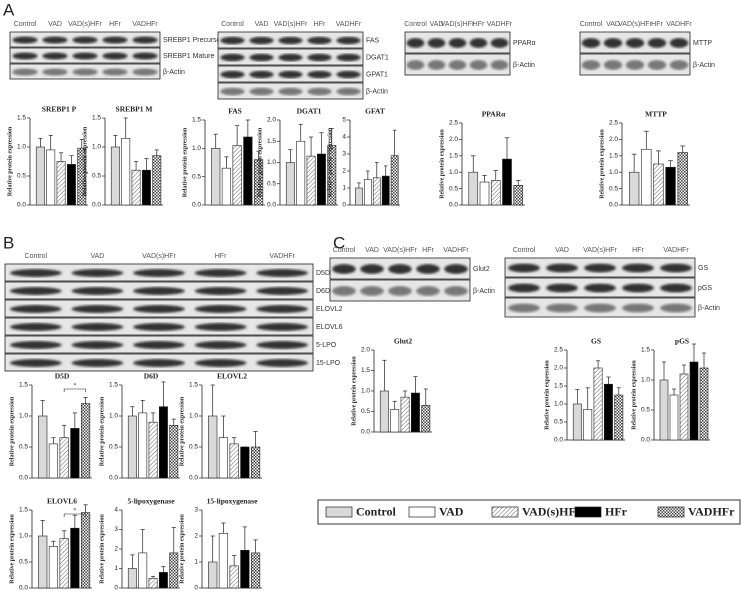 This screenshot has width=750, height=595. What do you see at coordinates (74, 390) in the screenshot?
I see `significance-bracket` at bounding box center [74, 390].